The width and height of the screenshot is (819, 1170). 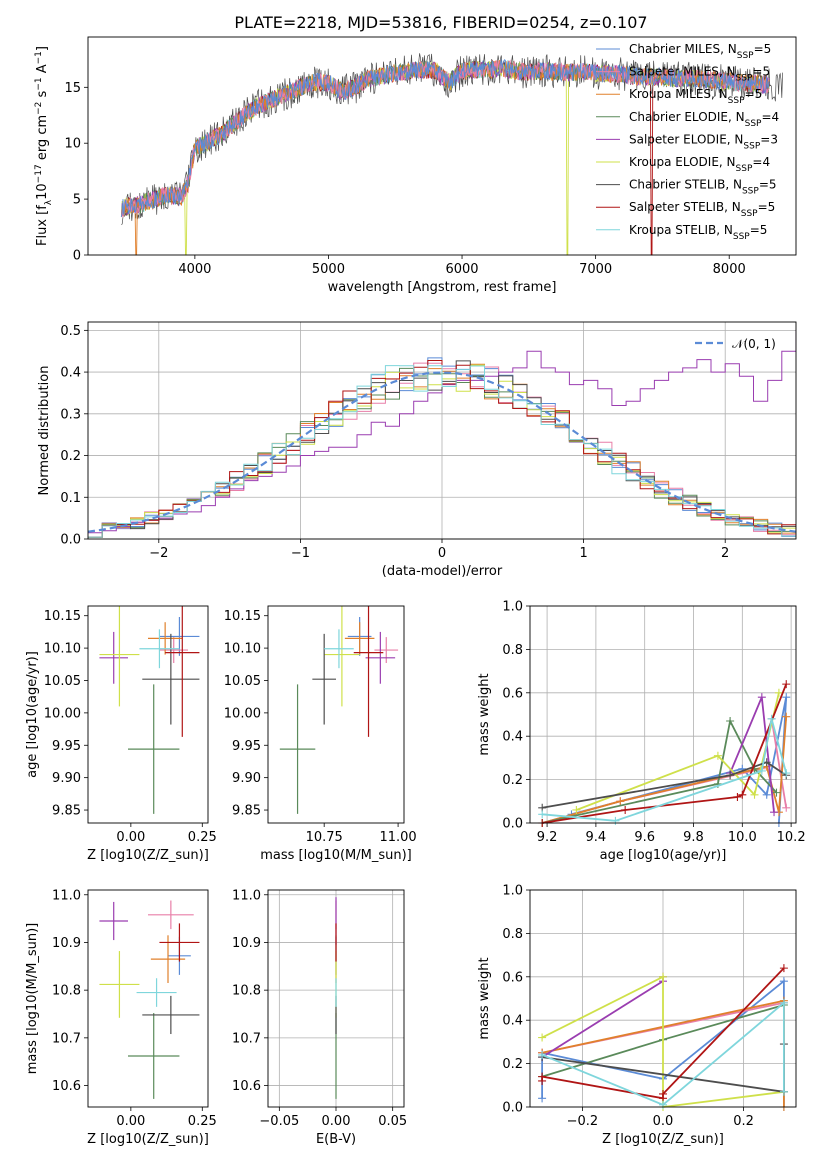 I want to click on x-tick-label: 11.00, so click(x=397, y=837).